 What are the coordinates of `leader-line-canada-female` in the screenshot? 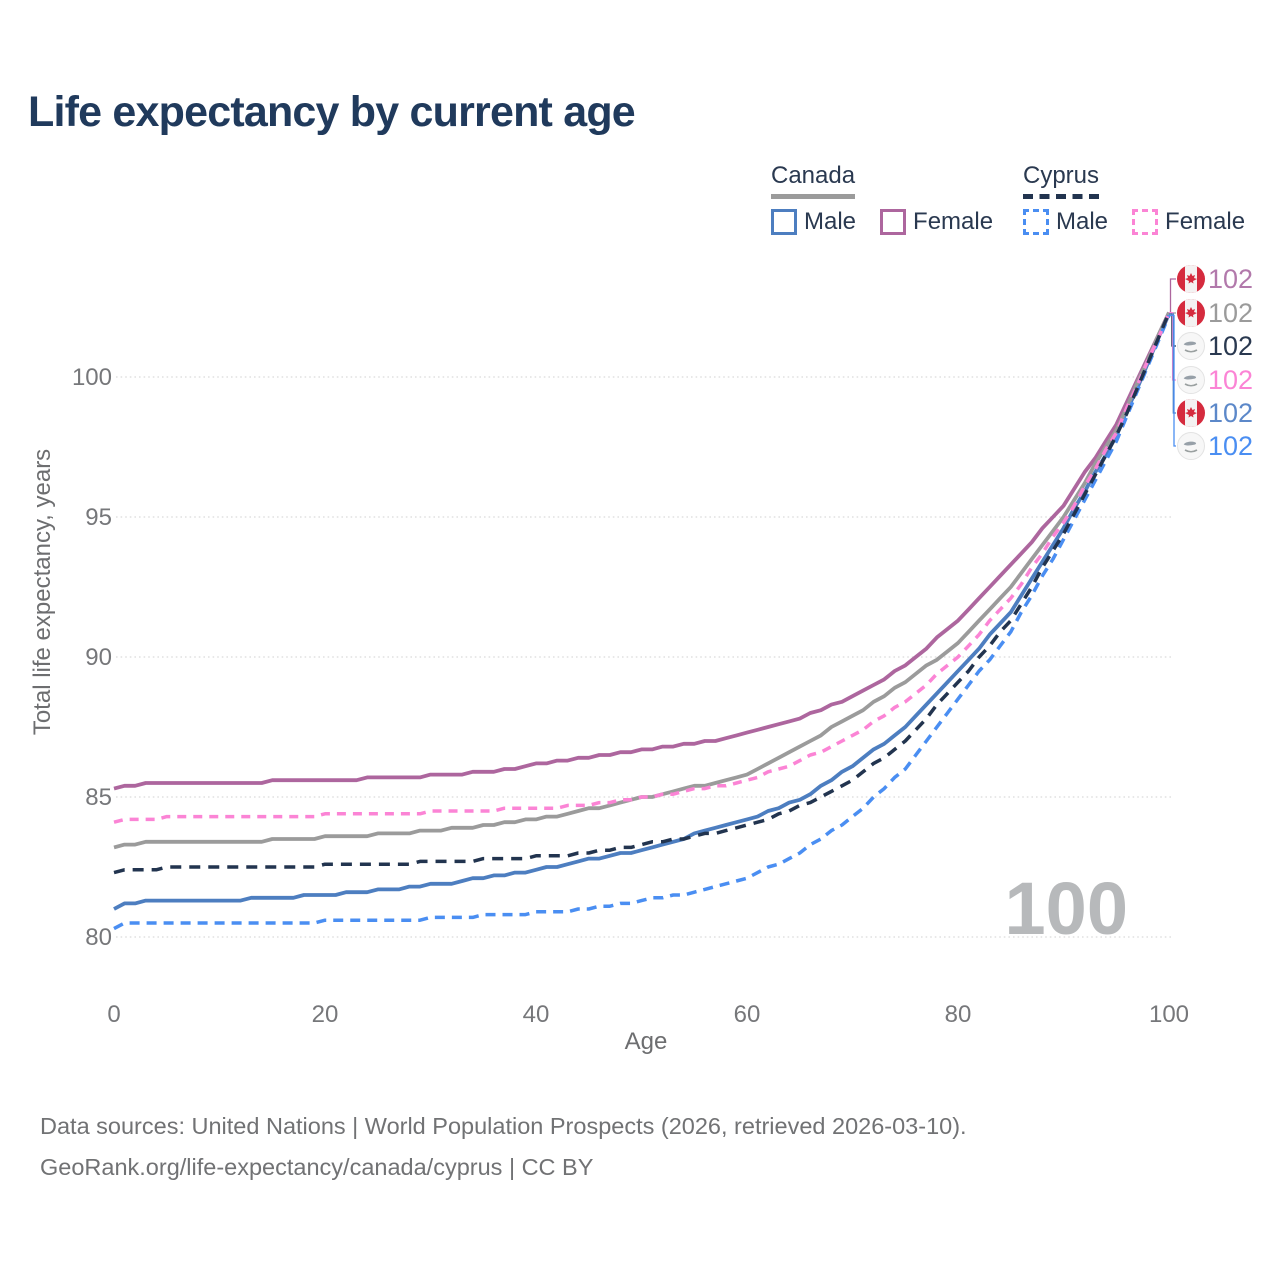 It's located at (1172, 296).